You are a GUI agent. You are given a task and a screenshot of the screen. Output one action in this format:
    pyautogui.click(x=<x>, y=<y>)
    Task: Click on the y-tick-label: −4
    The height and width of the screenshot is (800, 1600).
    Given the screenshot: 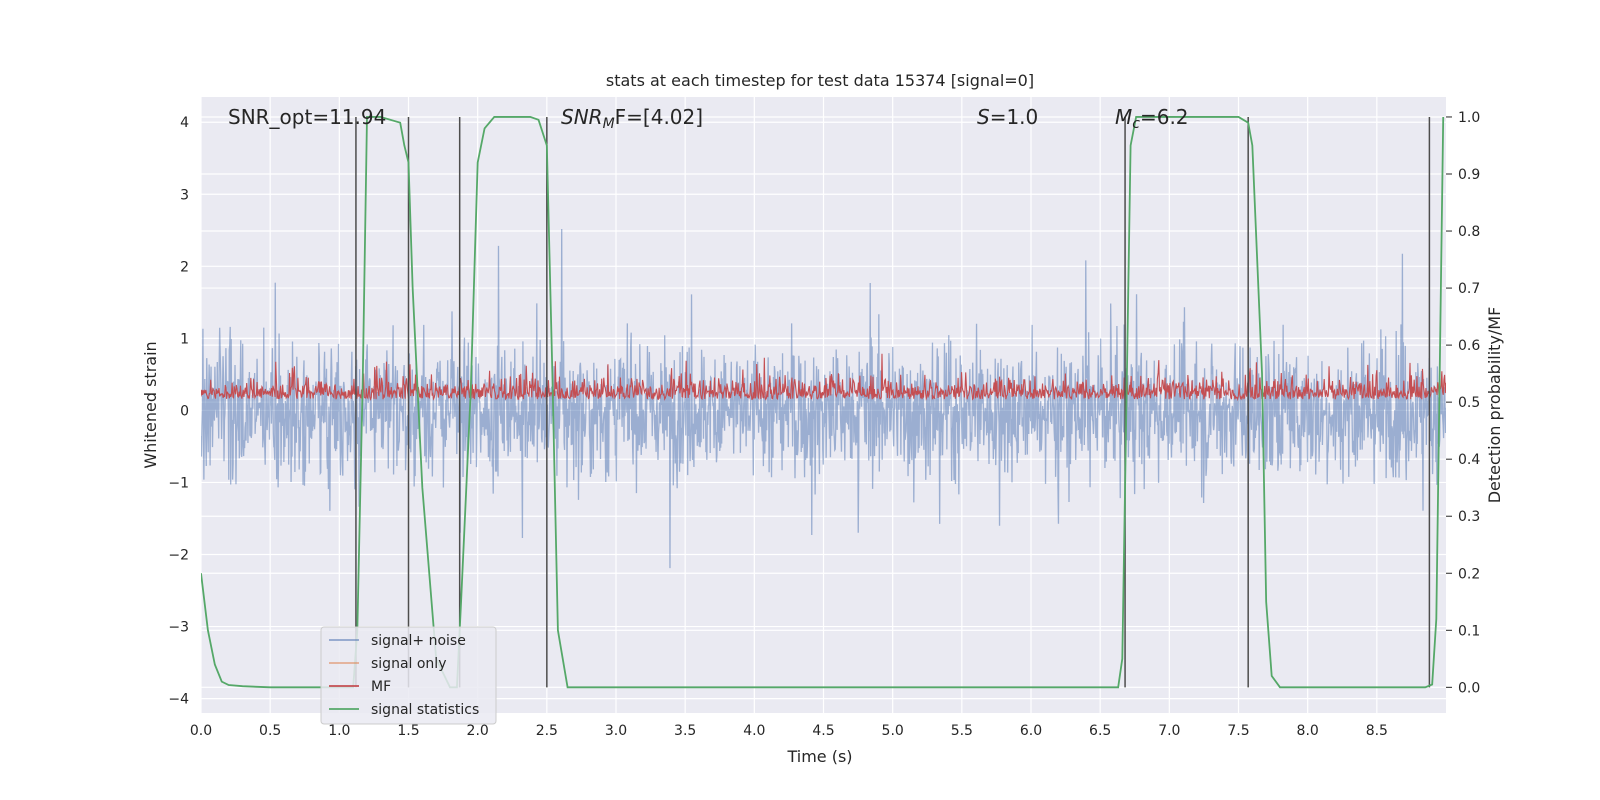 What is the action you would take?
    pyautogui.click(x=178, y=700)
    